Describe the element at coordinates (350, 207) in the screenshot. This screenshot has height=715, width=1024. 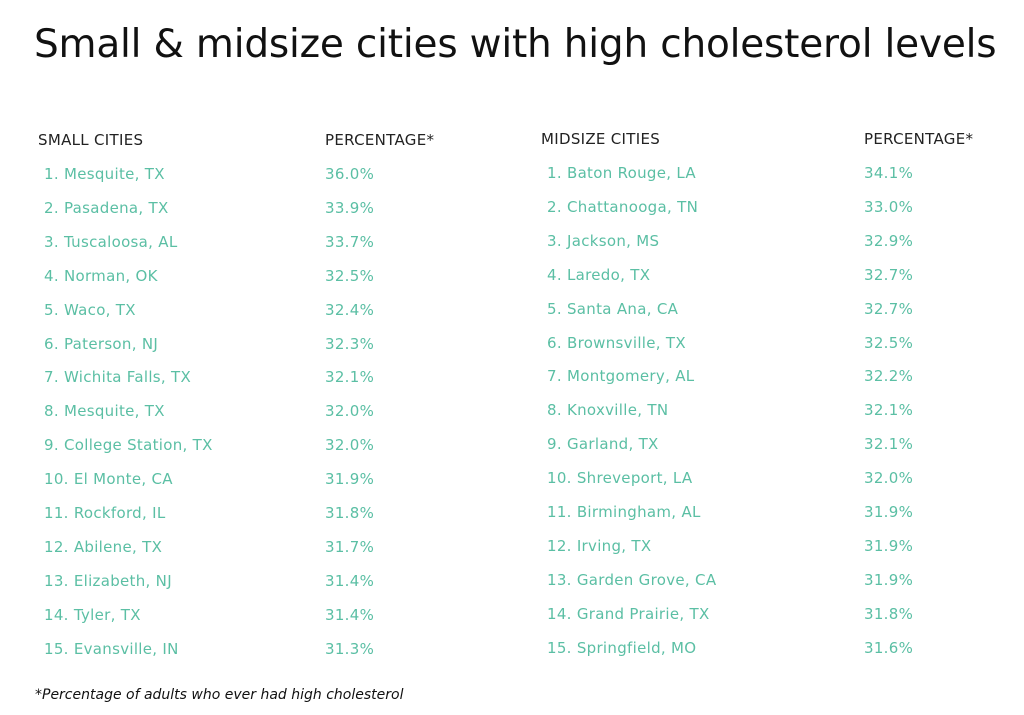
I see `small-city-percentage: 33.9%` at that location.